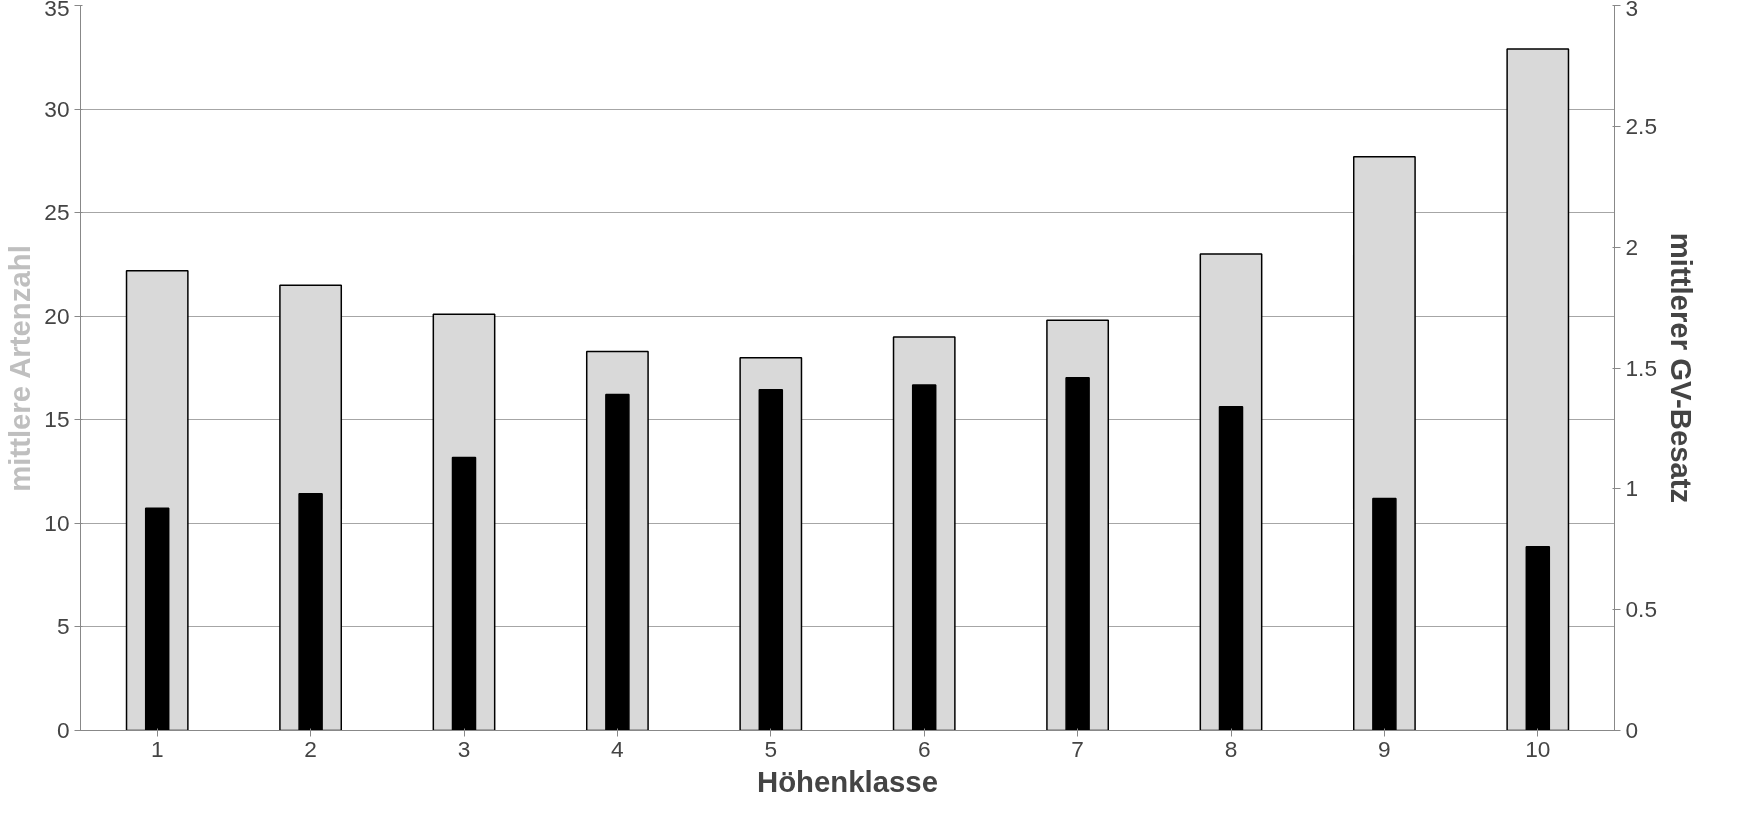  Describe the element at coordinates (847, 781) in the screenshot. I see `x-axis-title: Höhenklasse` at that location.